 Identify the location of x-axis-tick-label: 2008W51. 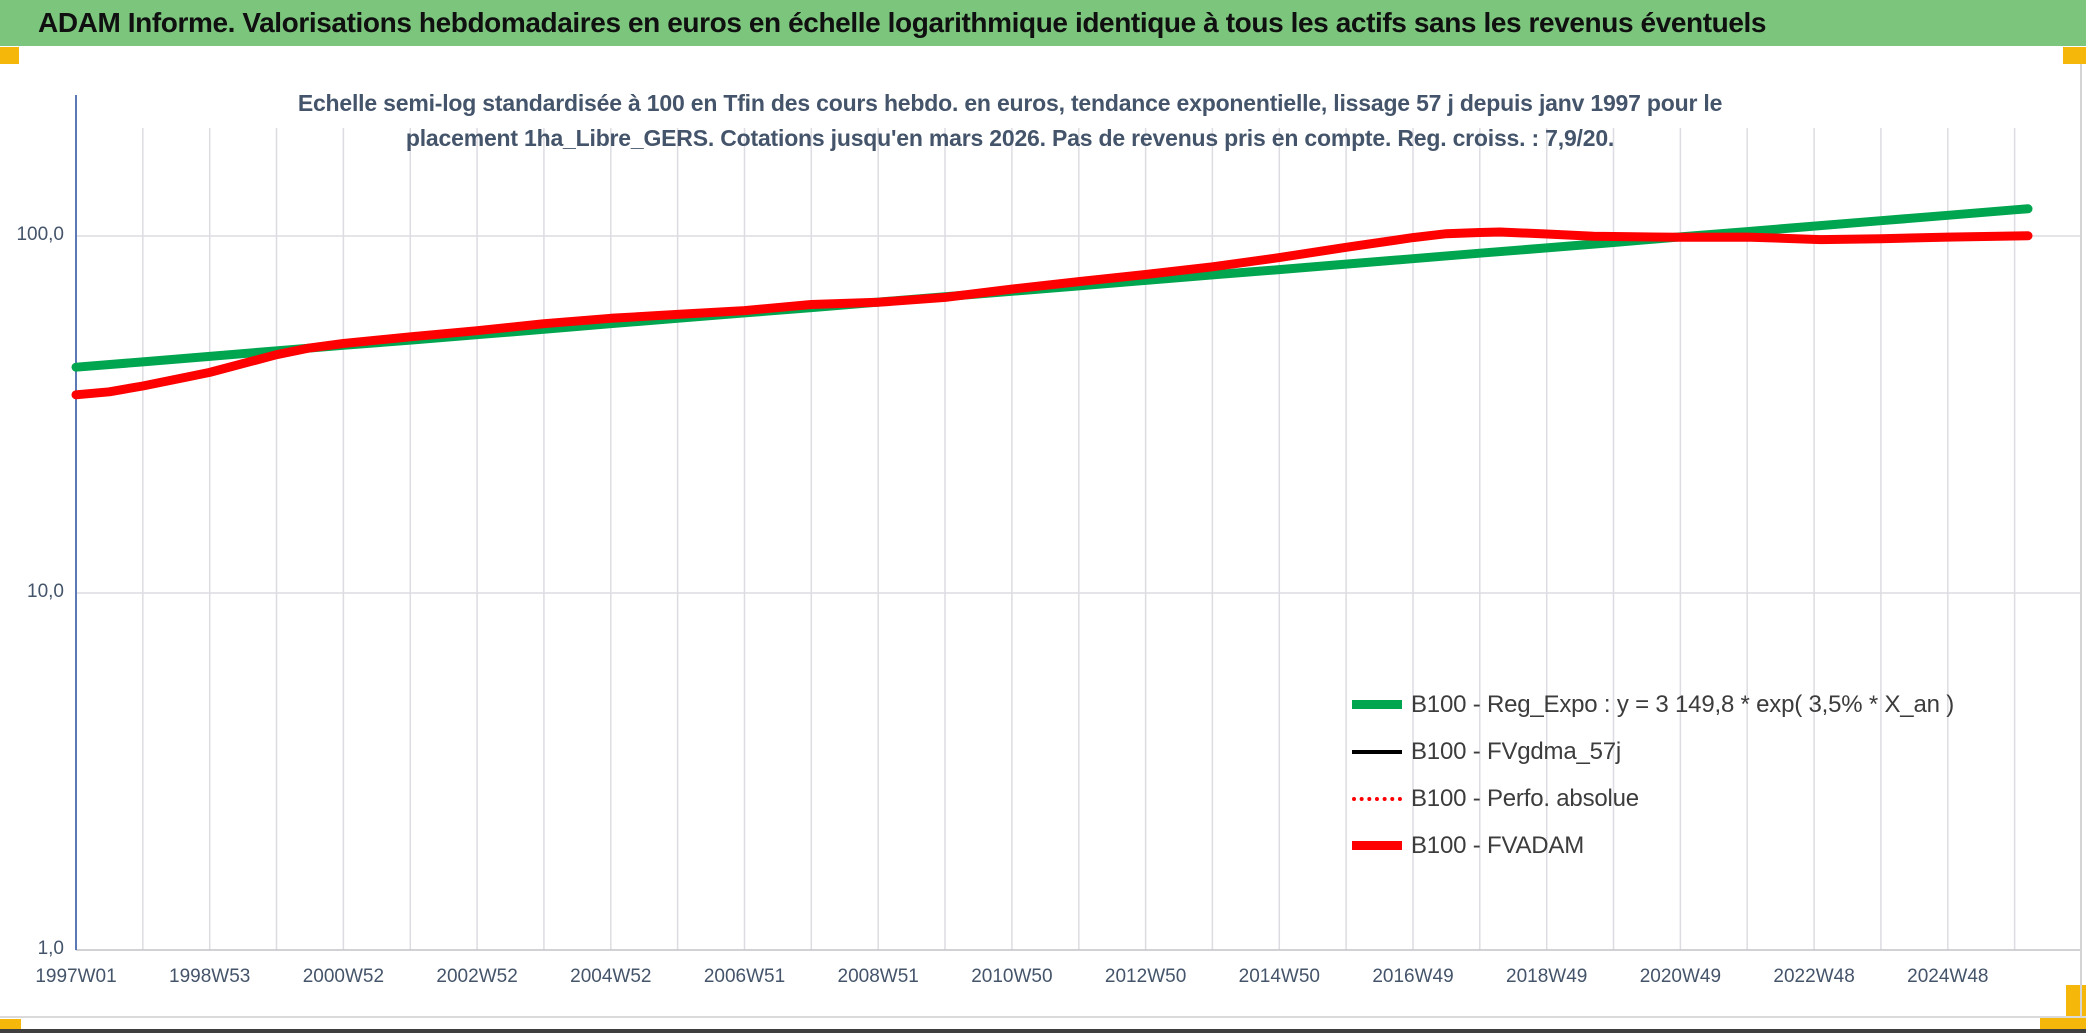
(878, 976).